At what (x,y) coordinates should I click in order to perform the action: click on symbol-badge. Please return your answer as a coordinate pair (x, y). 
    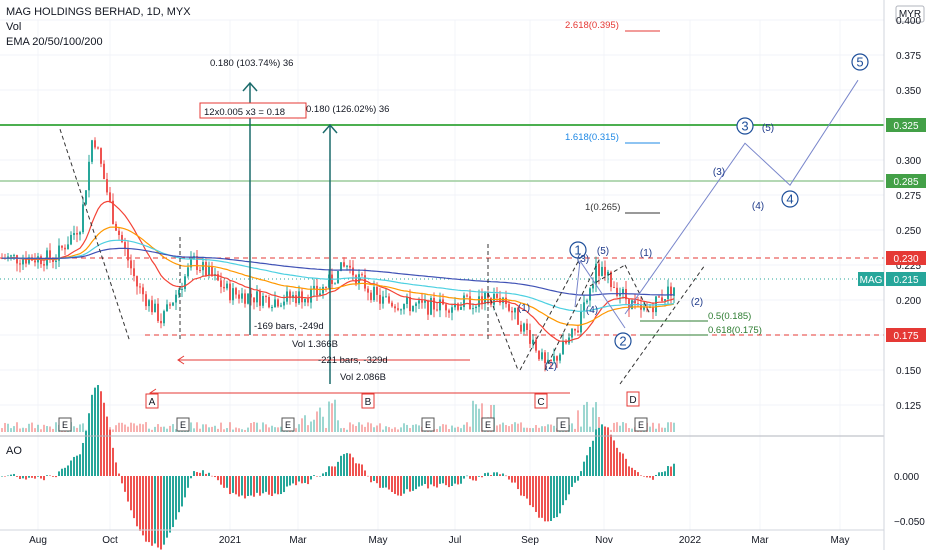
    Looking at the image, I should click on (871, 279).